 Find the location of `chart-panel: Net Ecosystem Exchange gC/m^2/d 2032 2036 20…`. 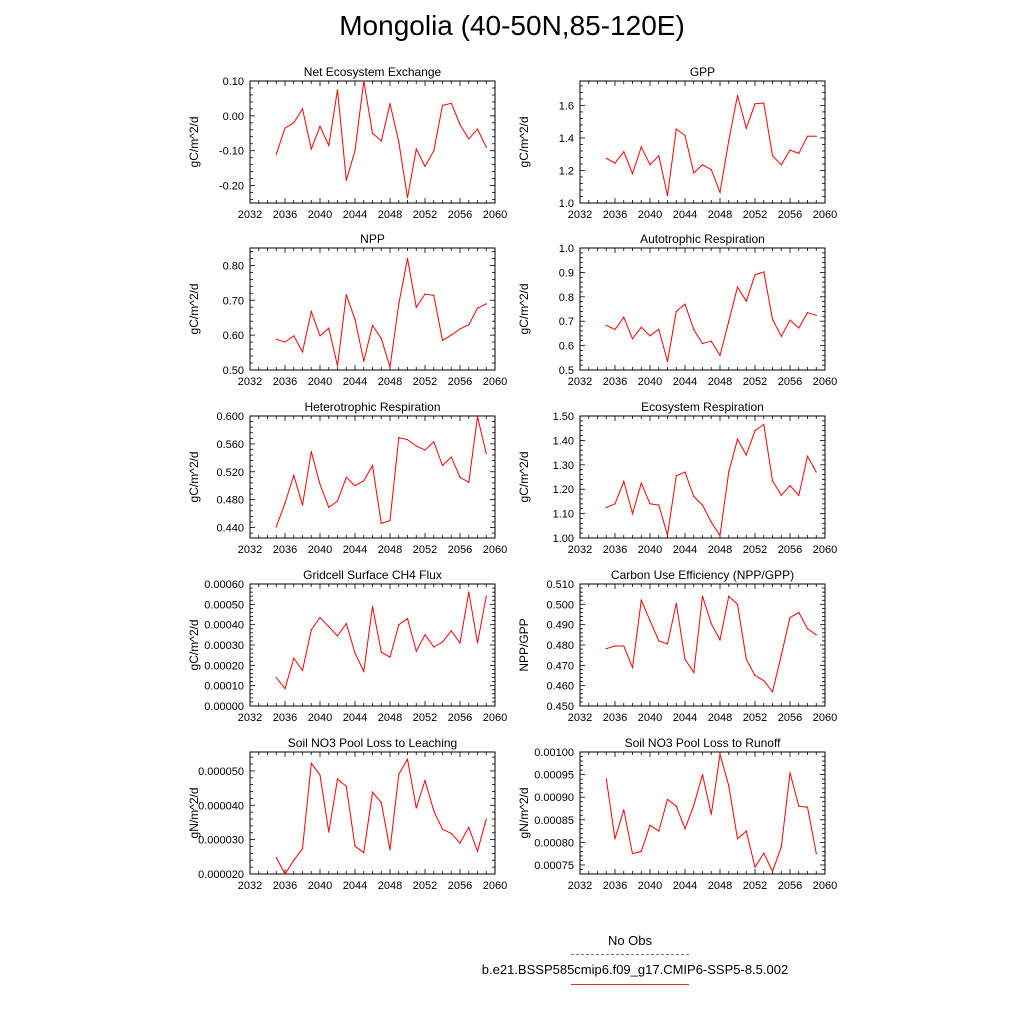

chart-panel: Net Ecosystem Exchange gC/m^2/d 2032 2036 20… is located at coordinates (347, 143).